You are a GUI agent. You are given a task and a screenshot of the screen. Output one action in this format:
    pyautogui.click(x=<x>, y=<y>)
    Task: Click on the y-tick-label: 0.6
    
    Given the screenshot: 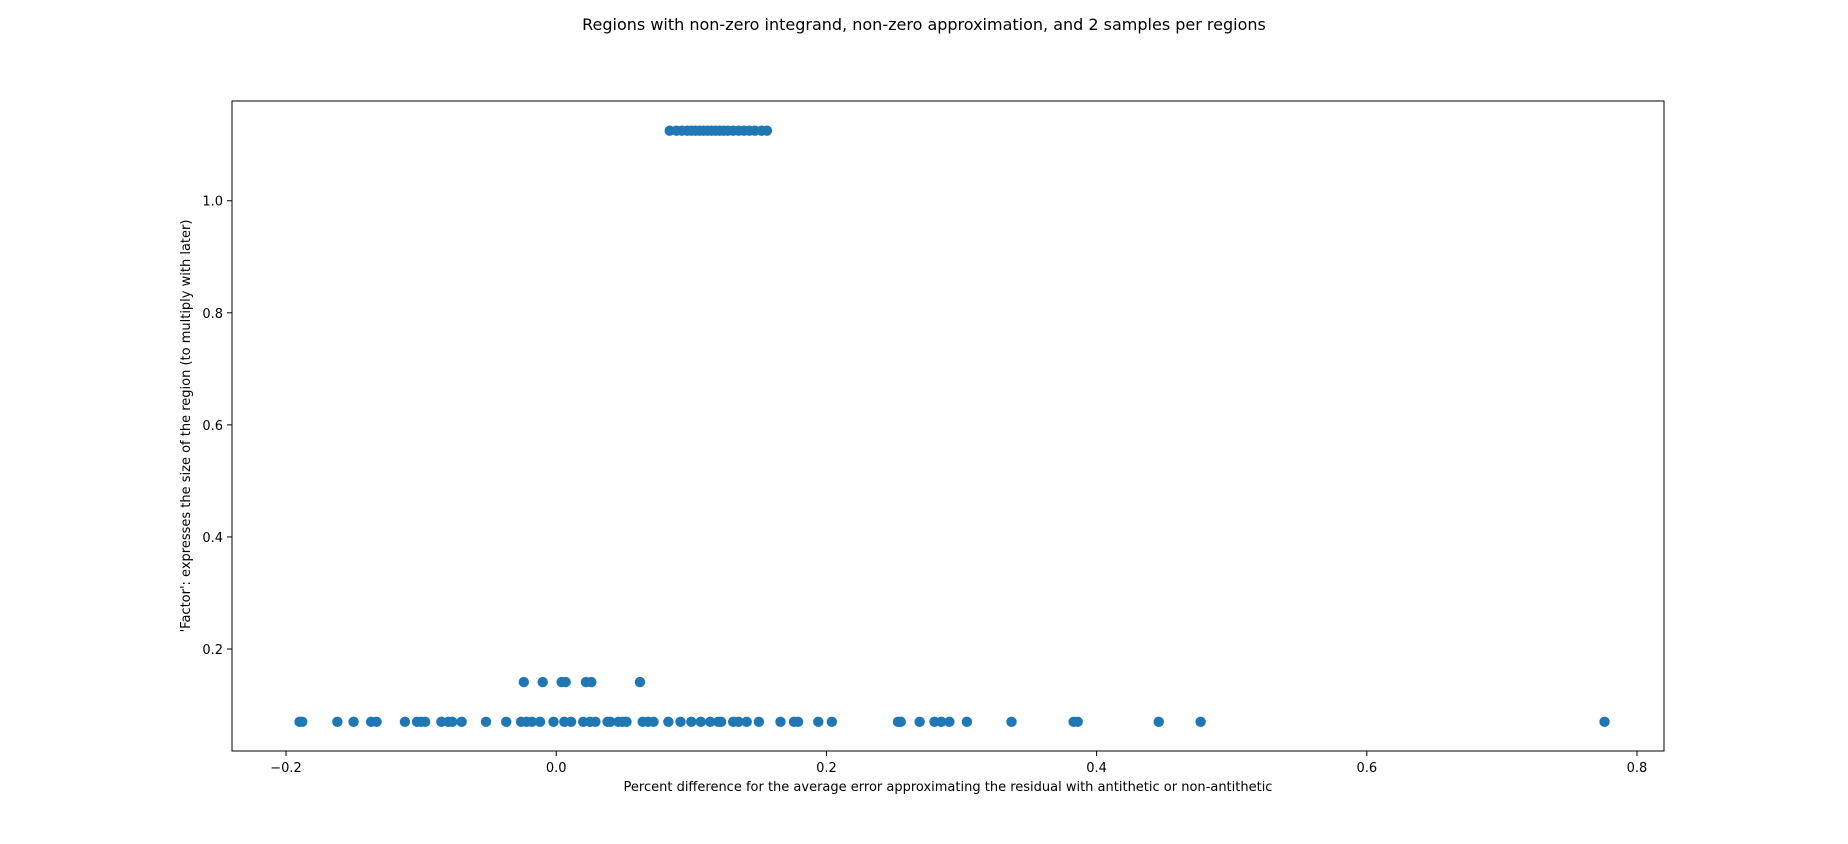 What is the action you would take?
    pyautogui.click(x=212, y=426)
    